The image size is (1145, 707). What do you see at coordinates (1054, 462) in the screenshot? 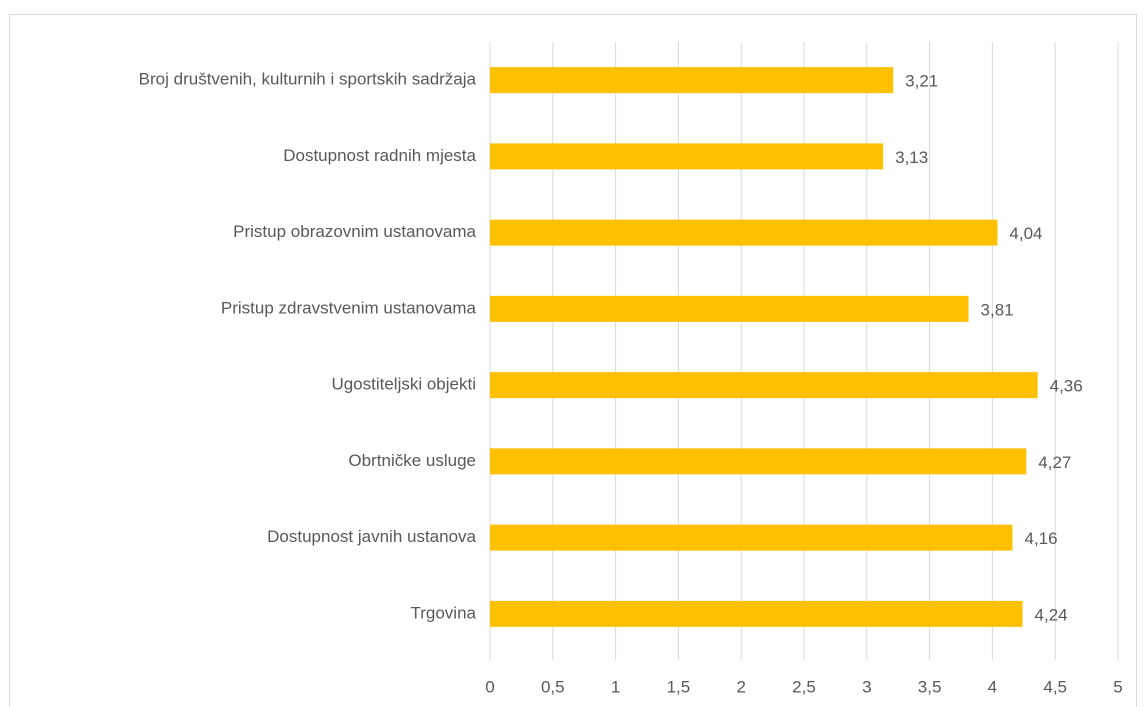
I see `data-label: 4,27` at bounding box center [1054, 462].